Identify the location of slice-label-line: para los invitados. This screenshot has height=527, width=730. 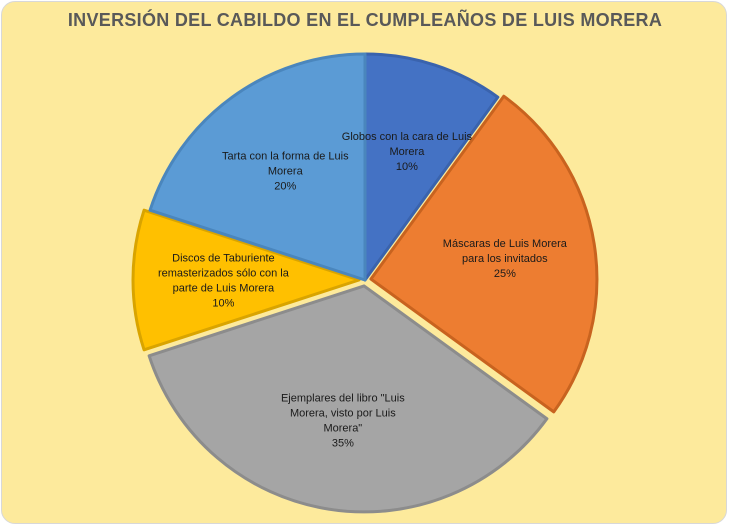
(505, 259).